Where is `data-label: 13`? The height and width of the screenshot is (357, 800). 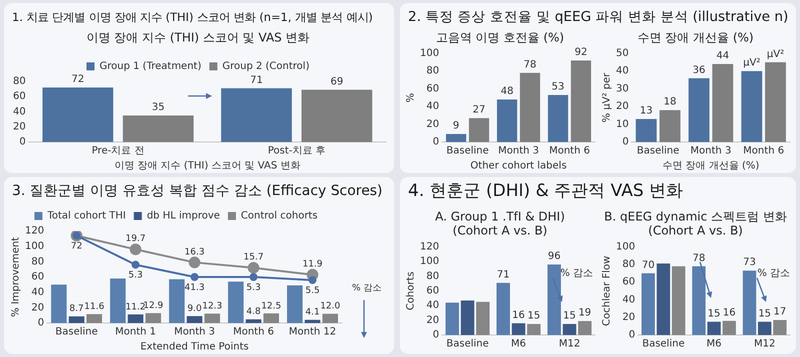 data-label: 13 is located at coordinates (646, 111).